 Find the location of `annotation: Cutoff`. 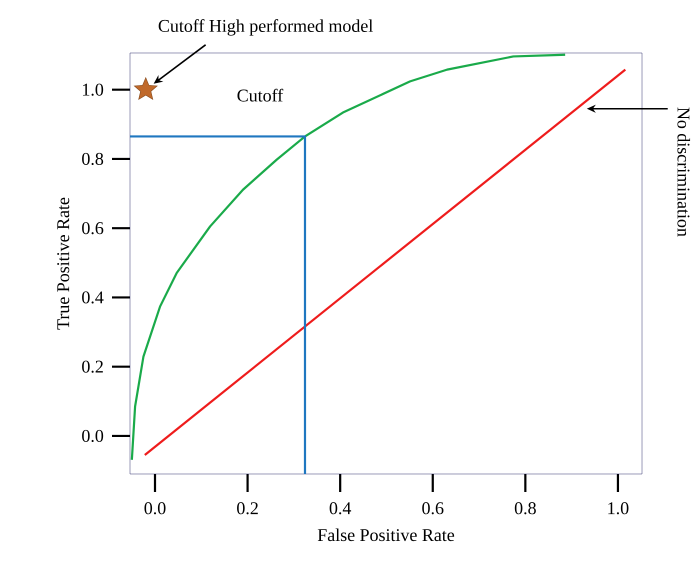

annotation: Cutoff is located at coordinates (260, 95).